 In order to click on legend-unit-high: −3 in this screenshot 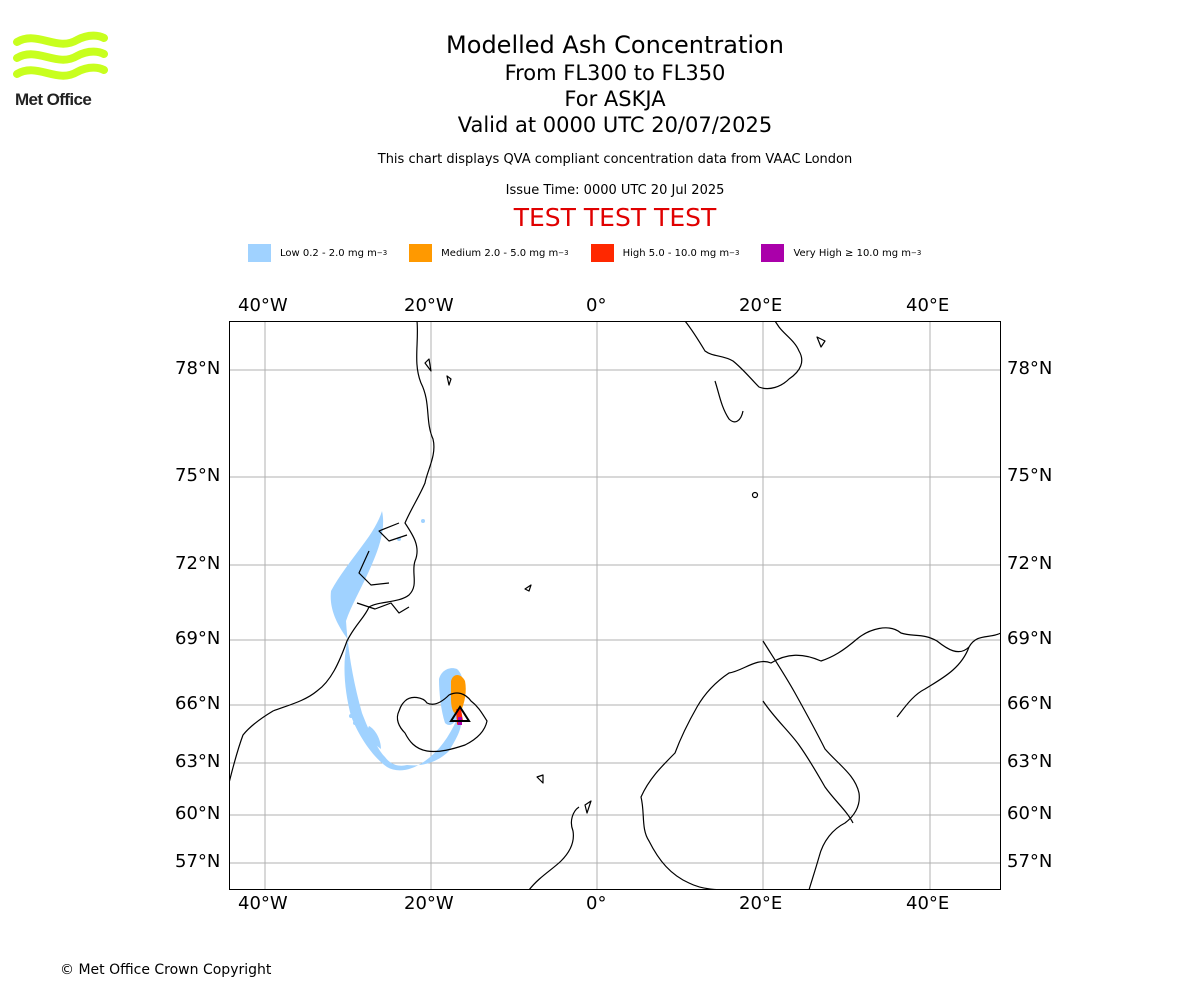, I will do `click(734, 253)`.